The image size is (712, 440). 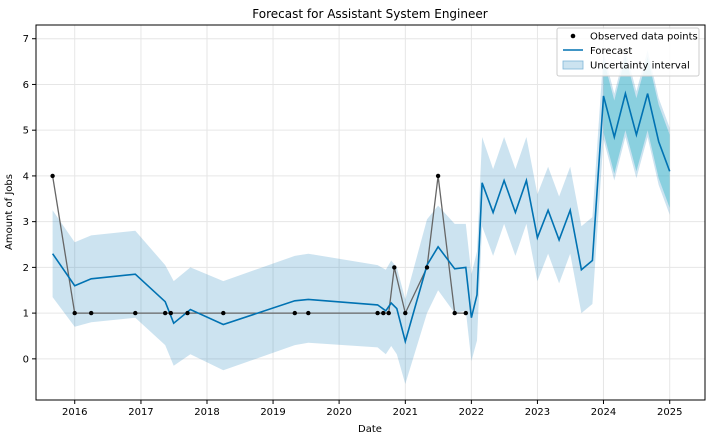 What do you see at coordinates (272, 412) in the screenshot?
I see `x-tick-label: 2019` at bounding box center [272, 412].